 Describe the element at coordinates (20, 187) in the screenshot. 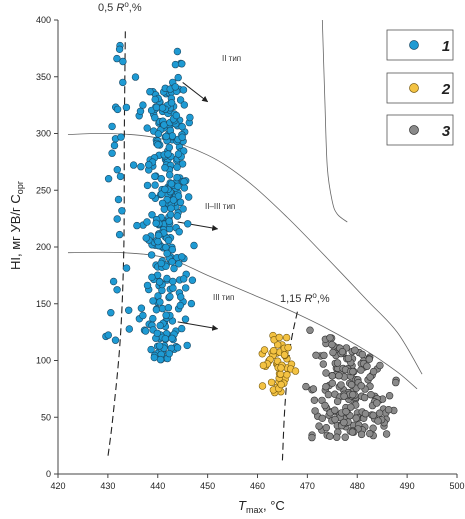

I see `y-axis-title-sub: орг` at that location.